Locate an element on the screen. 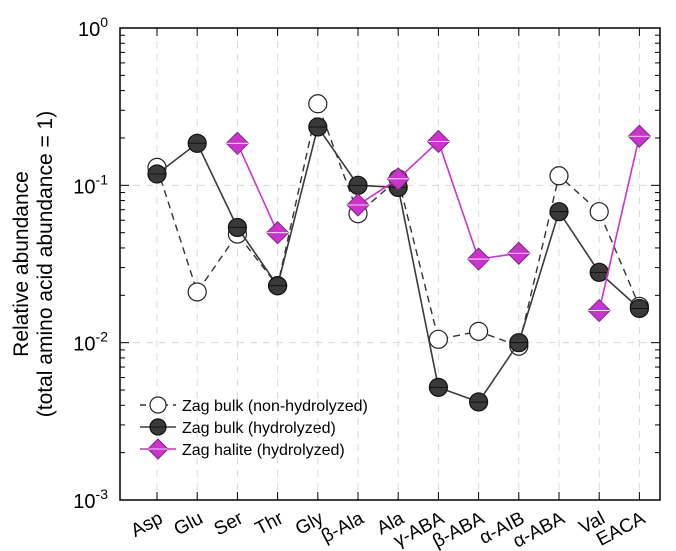 The image size is (676, 551). legend-entry: Zag halite (hydrolyzed) is located at coordinates (242, 449).